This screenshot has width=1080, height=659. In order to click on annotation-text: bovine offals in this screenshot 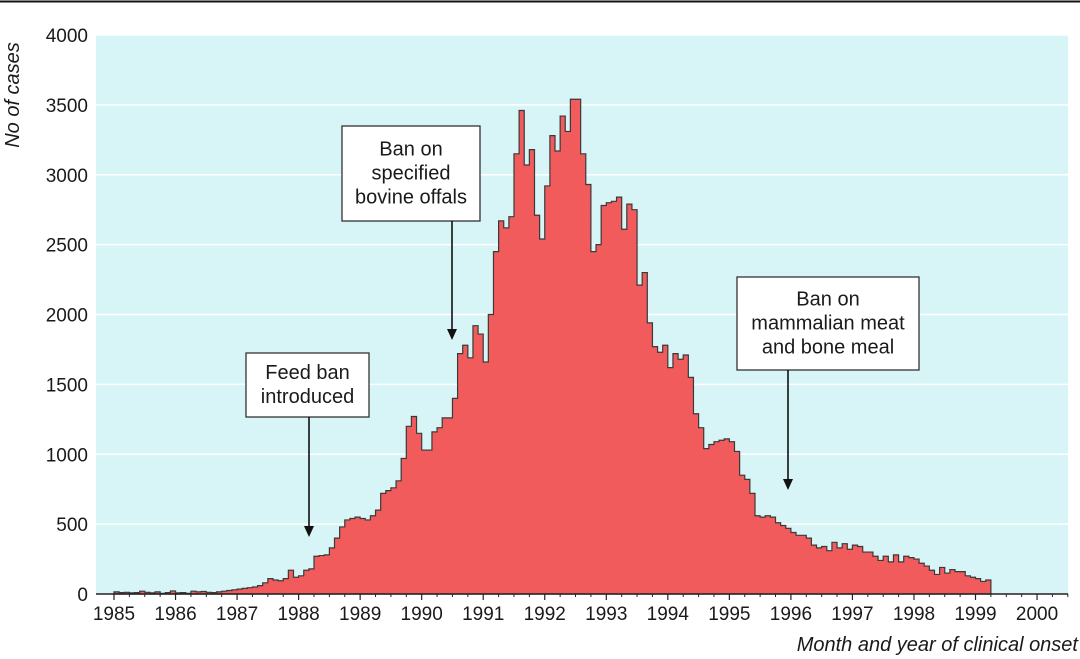, I will do `click(411, 198)`.